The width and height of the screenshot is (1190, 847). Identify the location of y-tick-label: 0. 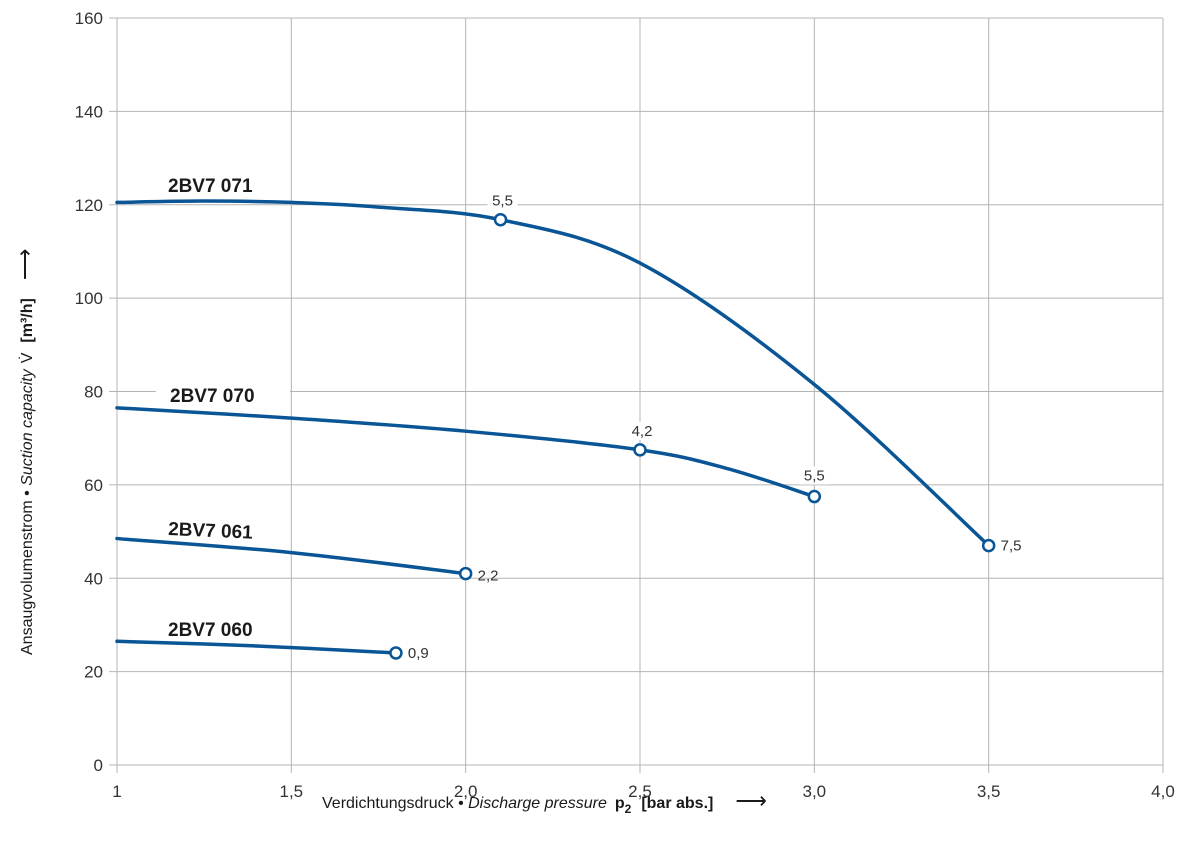
(98, 765).